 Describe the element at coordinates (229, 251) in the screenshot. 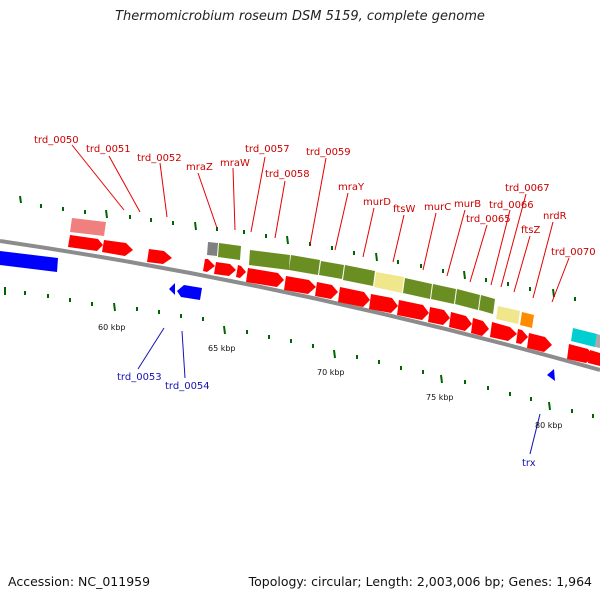

I see `cog-bar-mraw` at that location.